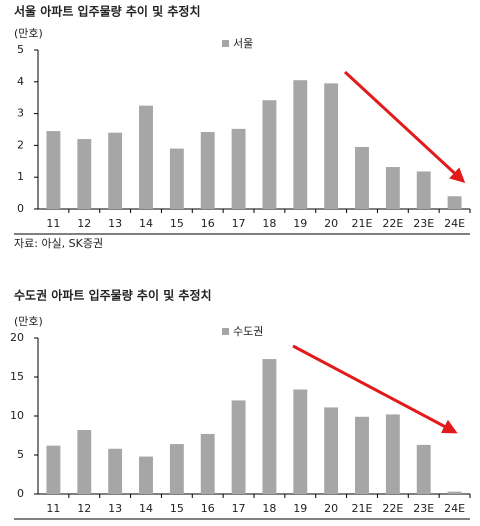  I want to click on y-tick-label: 2, so click(20, 144).